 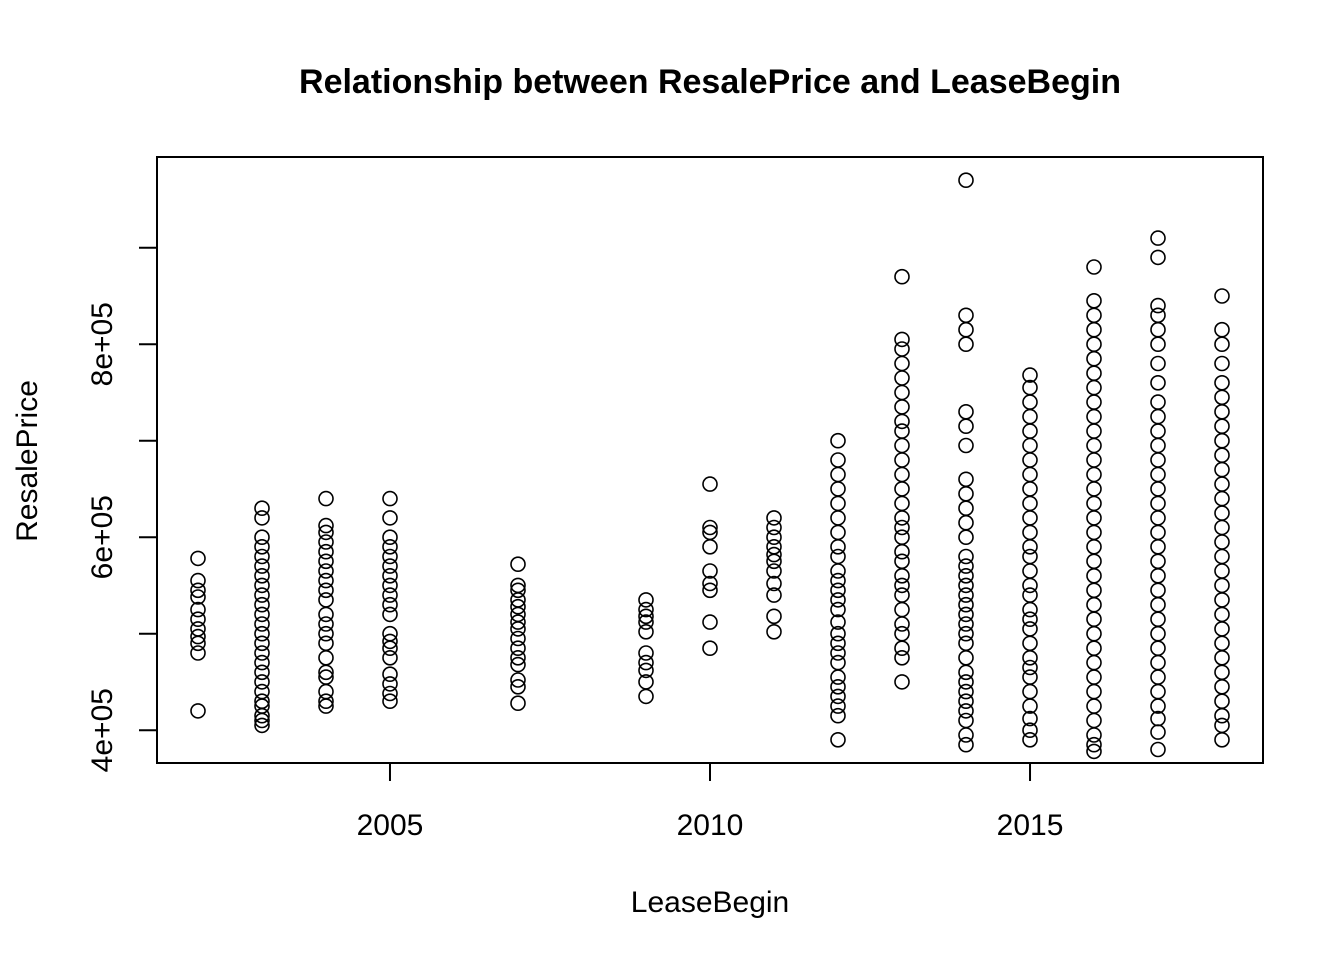 I want to click on y-axis-label: ResalePrice, so click(x=27, y=461).